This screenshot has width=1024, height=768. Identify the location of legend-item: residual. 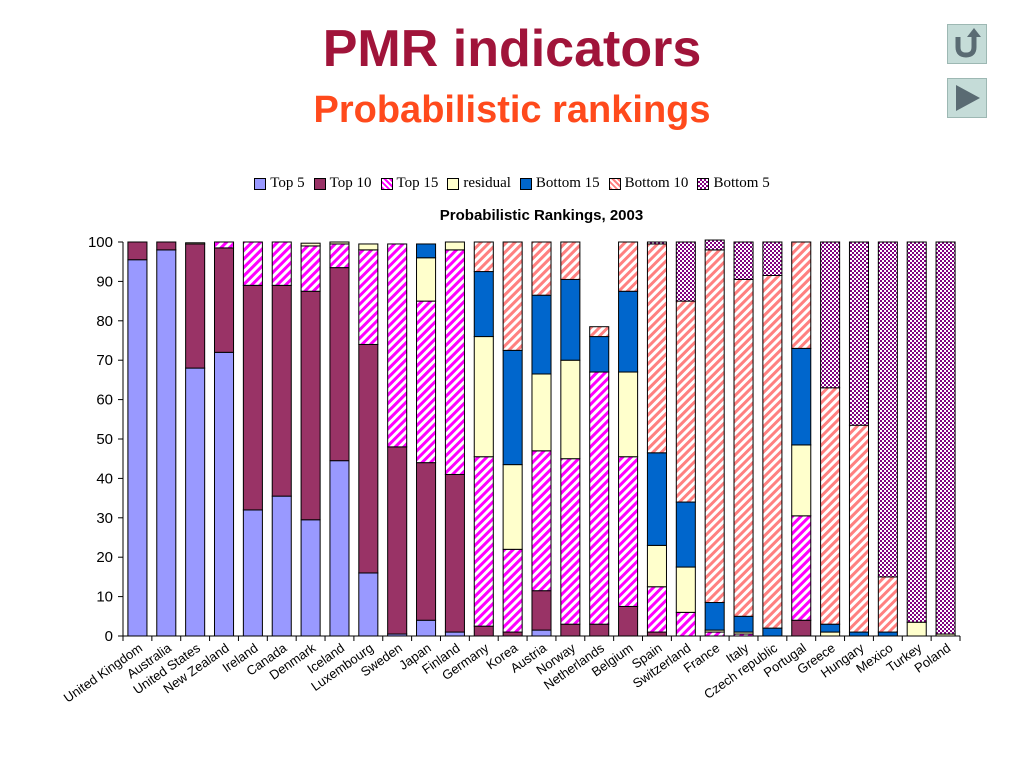
(479, 183).